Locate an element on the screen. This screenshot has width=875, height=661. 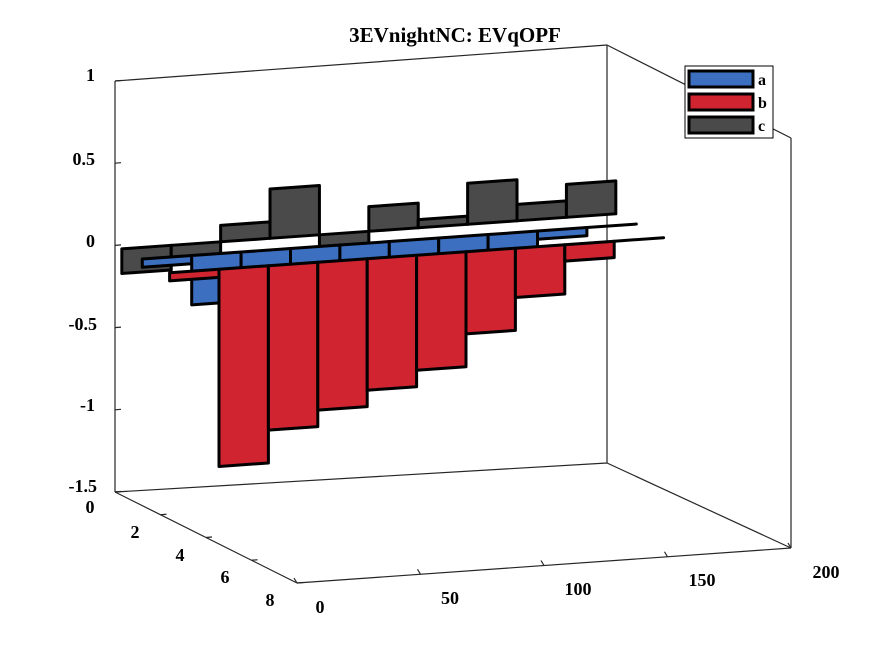
x-tick-label: 100 is located at coordinates (578, 589).